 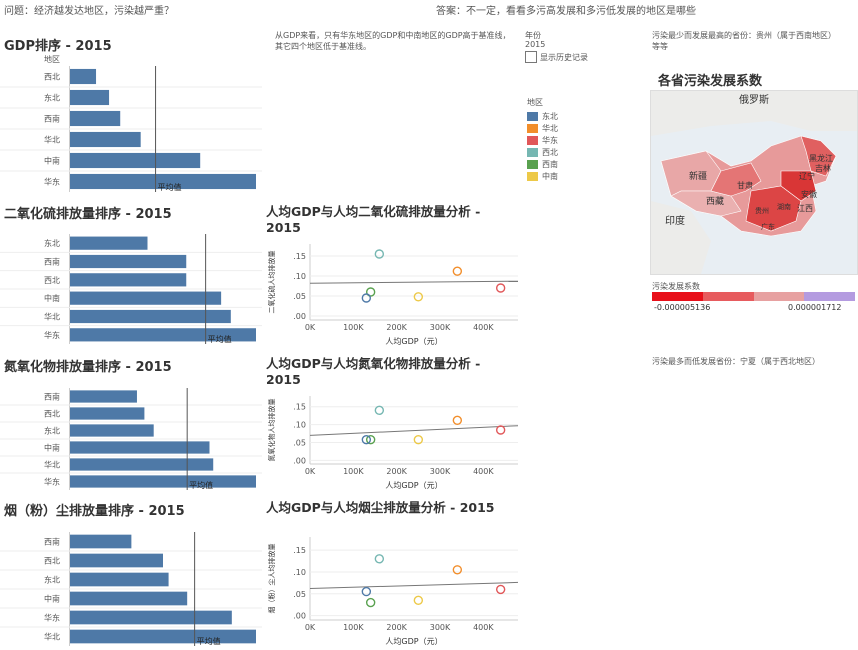 What do you see at coordinates (88, 367) in the screenshot?
I see `nox-chart-title: 氮氧化物排放量排序 - 2015` at bounding box center [88, 367].